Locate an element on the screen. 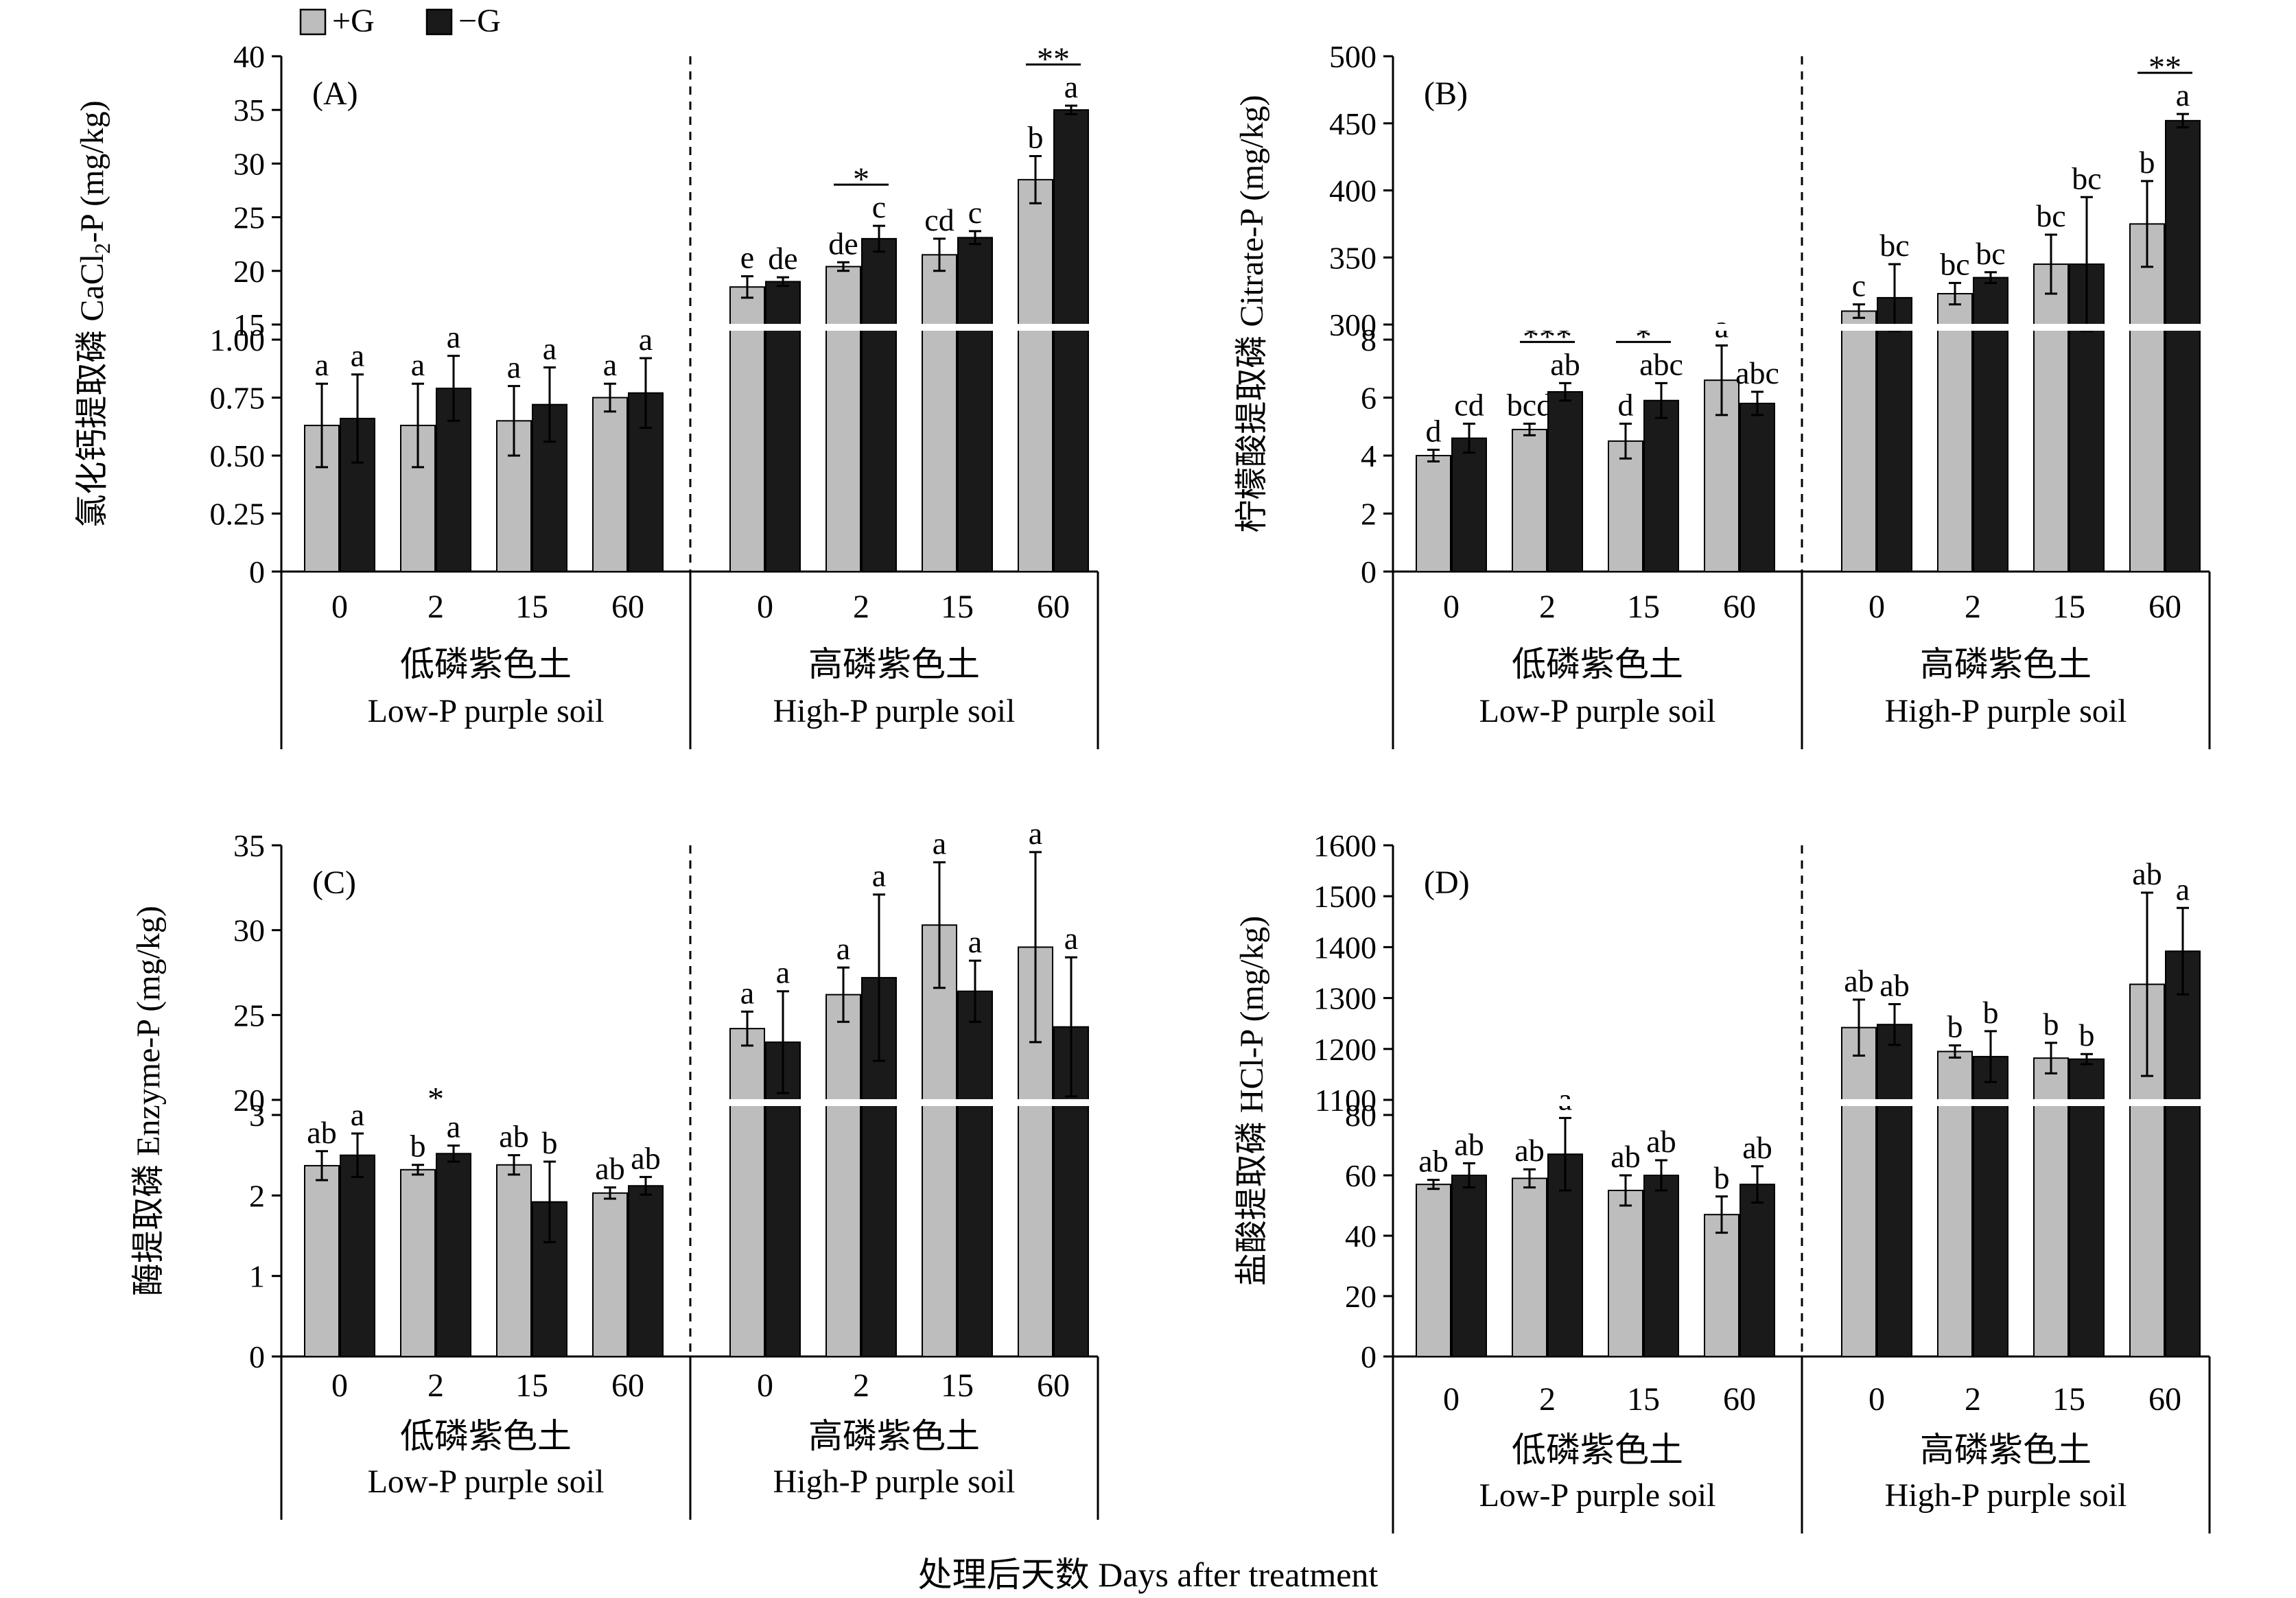  y-tick-label-lower: 4 is located at coordinates (1369, 455).